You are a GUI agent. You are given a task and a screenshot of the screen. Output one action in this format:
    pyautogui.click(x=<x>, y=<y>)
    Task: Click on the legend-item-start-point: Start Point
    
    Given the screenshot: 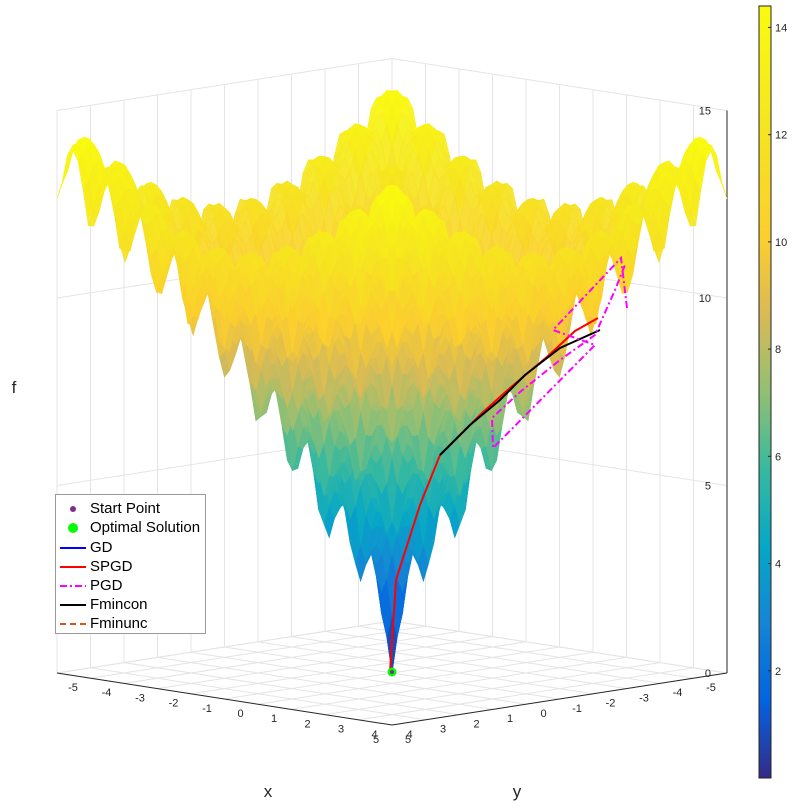 What is the action you would take?
    pyautogui.click(x=130, y=509)
    